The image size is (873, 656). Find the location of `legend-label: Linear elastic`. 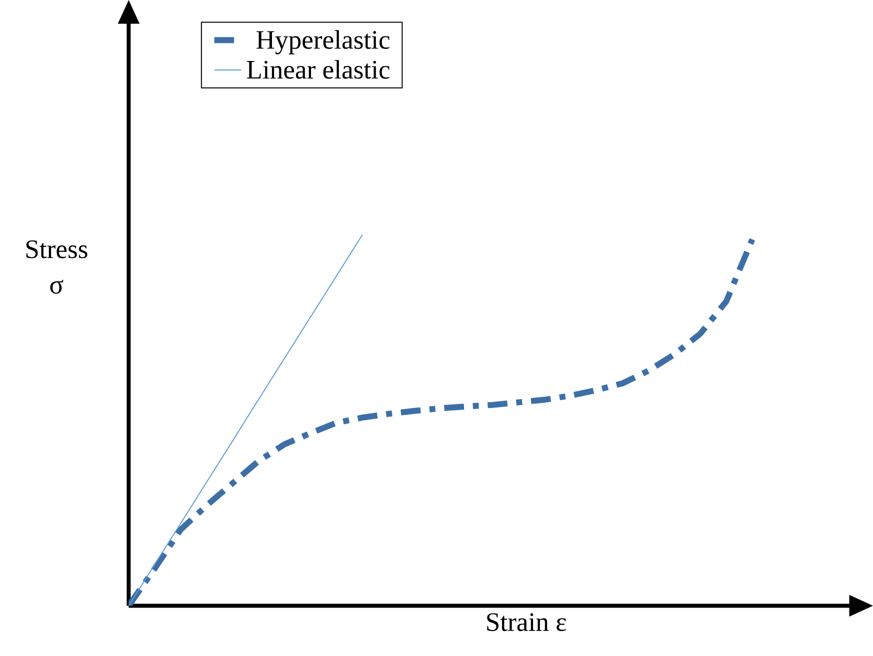

legend-label: Linear elastic is located at coordinates (318, 69).